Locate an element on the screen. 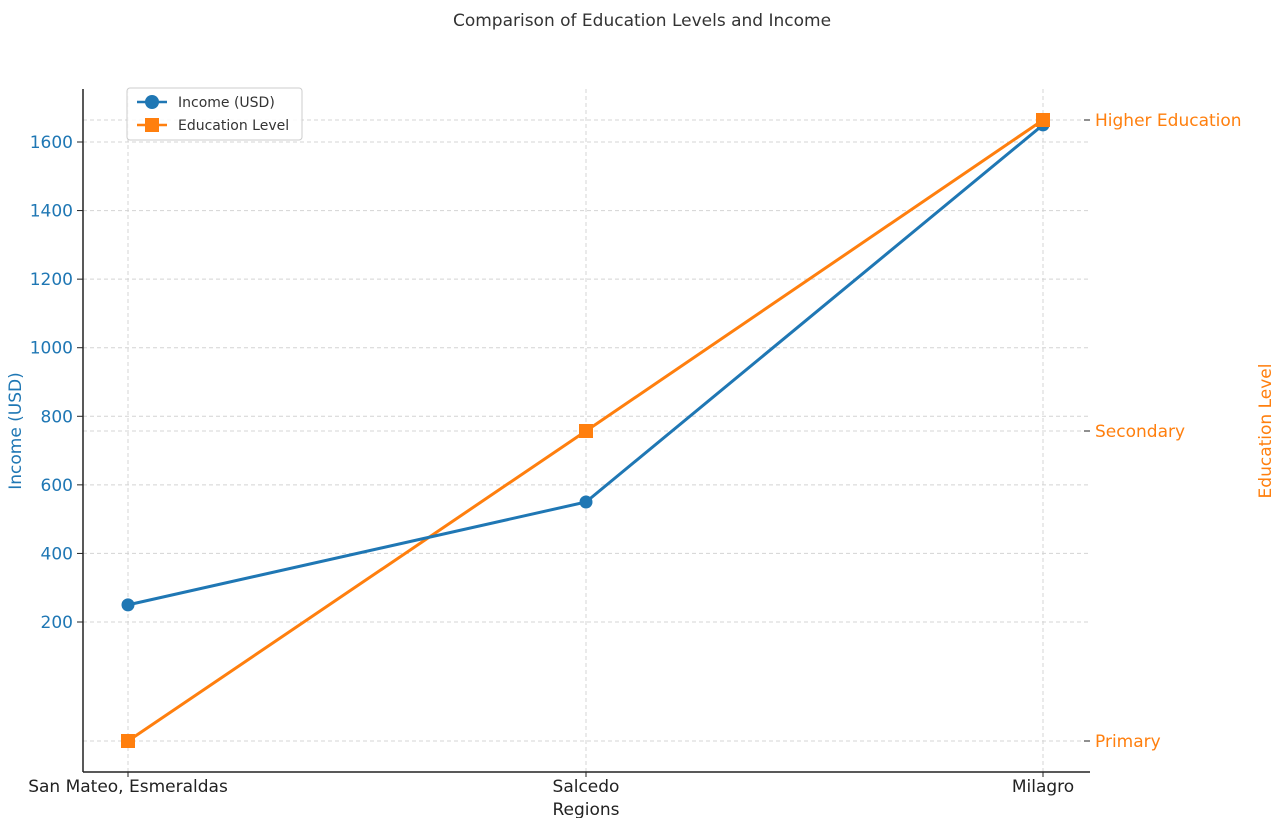  y-tick-label-right-1: Secondary is located at coordinates (1140, 432).